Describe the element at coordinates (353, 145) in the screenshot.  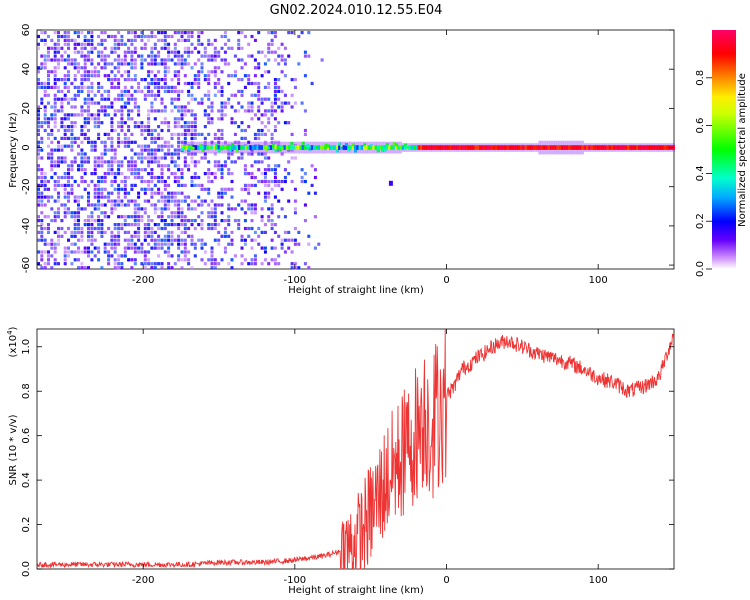
I see `band-blob` at that location.